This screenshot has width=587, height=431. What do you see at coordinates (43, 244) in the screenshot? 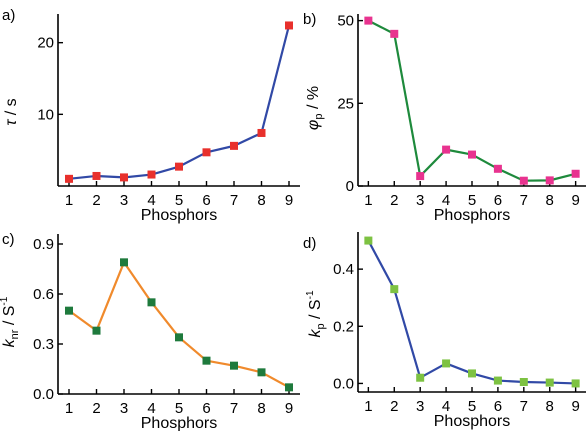
I see `y-tick-label: 0.9` at bounding box center [43, 244].